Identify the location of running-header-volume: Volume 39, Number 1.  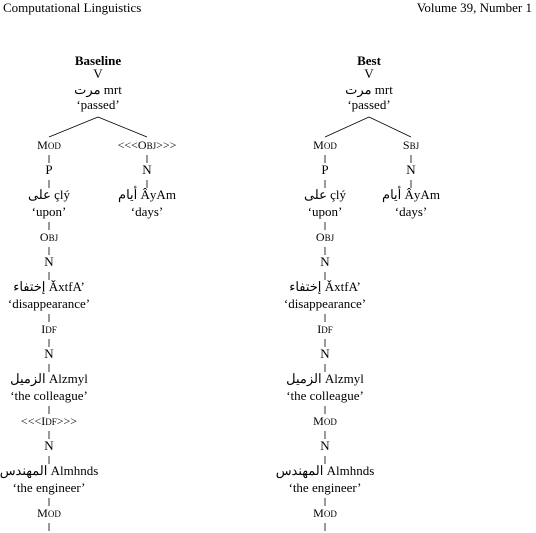
(474, 7).